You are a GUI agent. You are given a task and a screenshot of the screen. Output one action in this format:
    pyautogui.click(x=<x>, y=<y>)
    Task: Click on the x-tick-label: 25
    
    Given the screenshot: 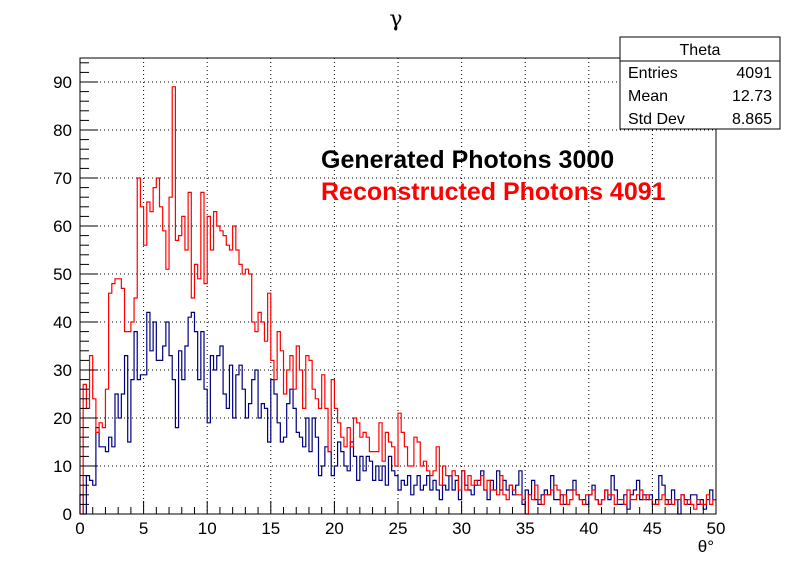 What is the action you would take?
    pyautogui.click(x=398, y=528)
    